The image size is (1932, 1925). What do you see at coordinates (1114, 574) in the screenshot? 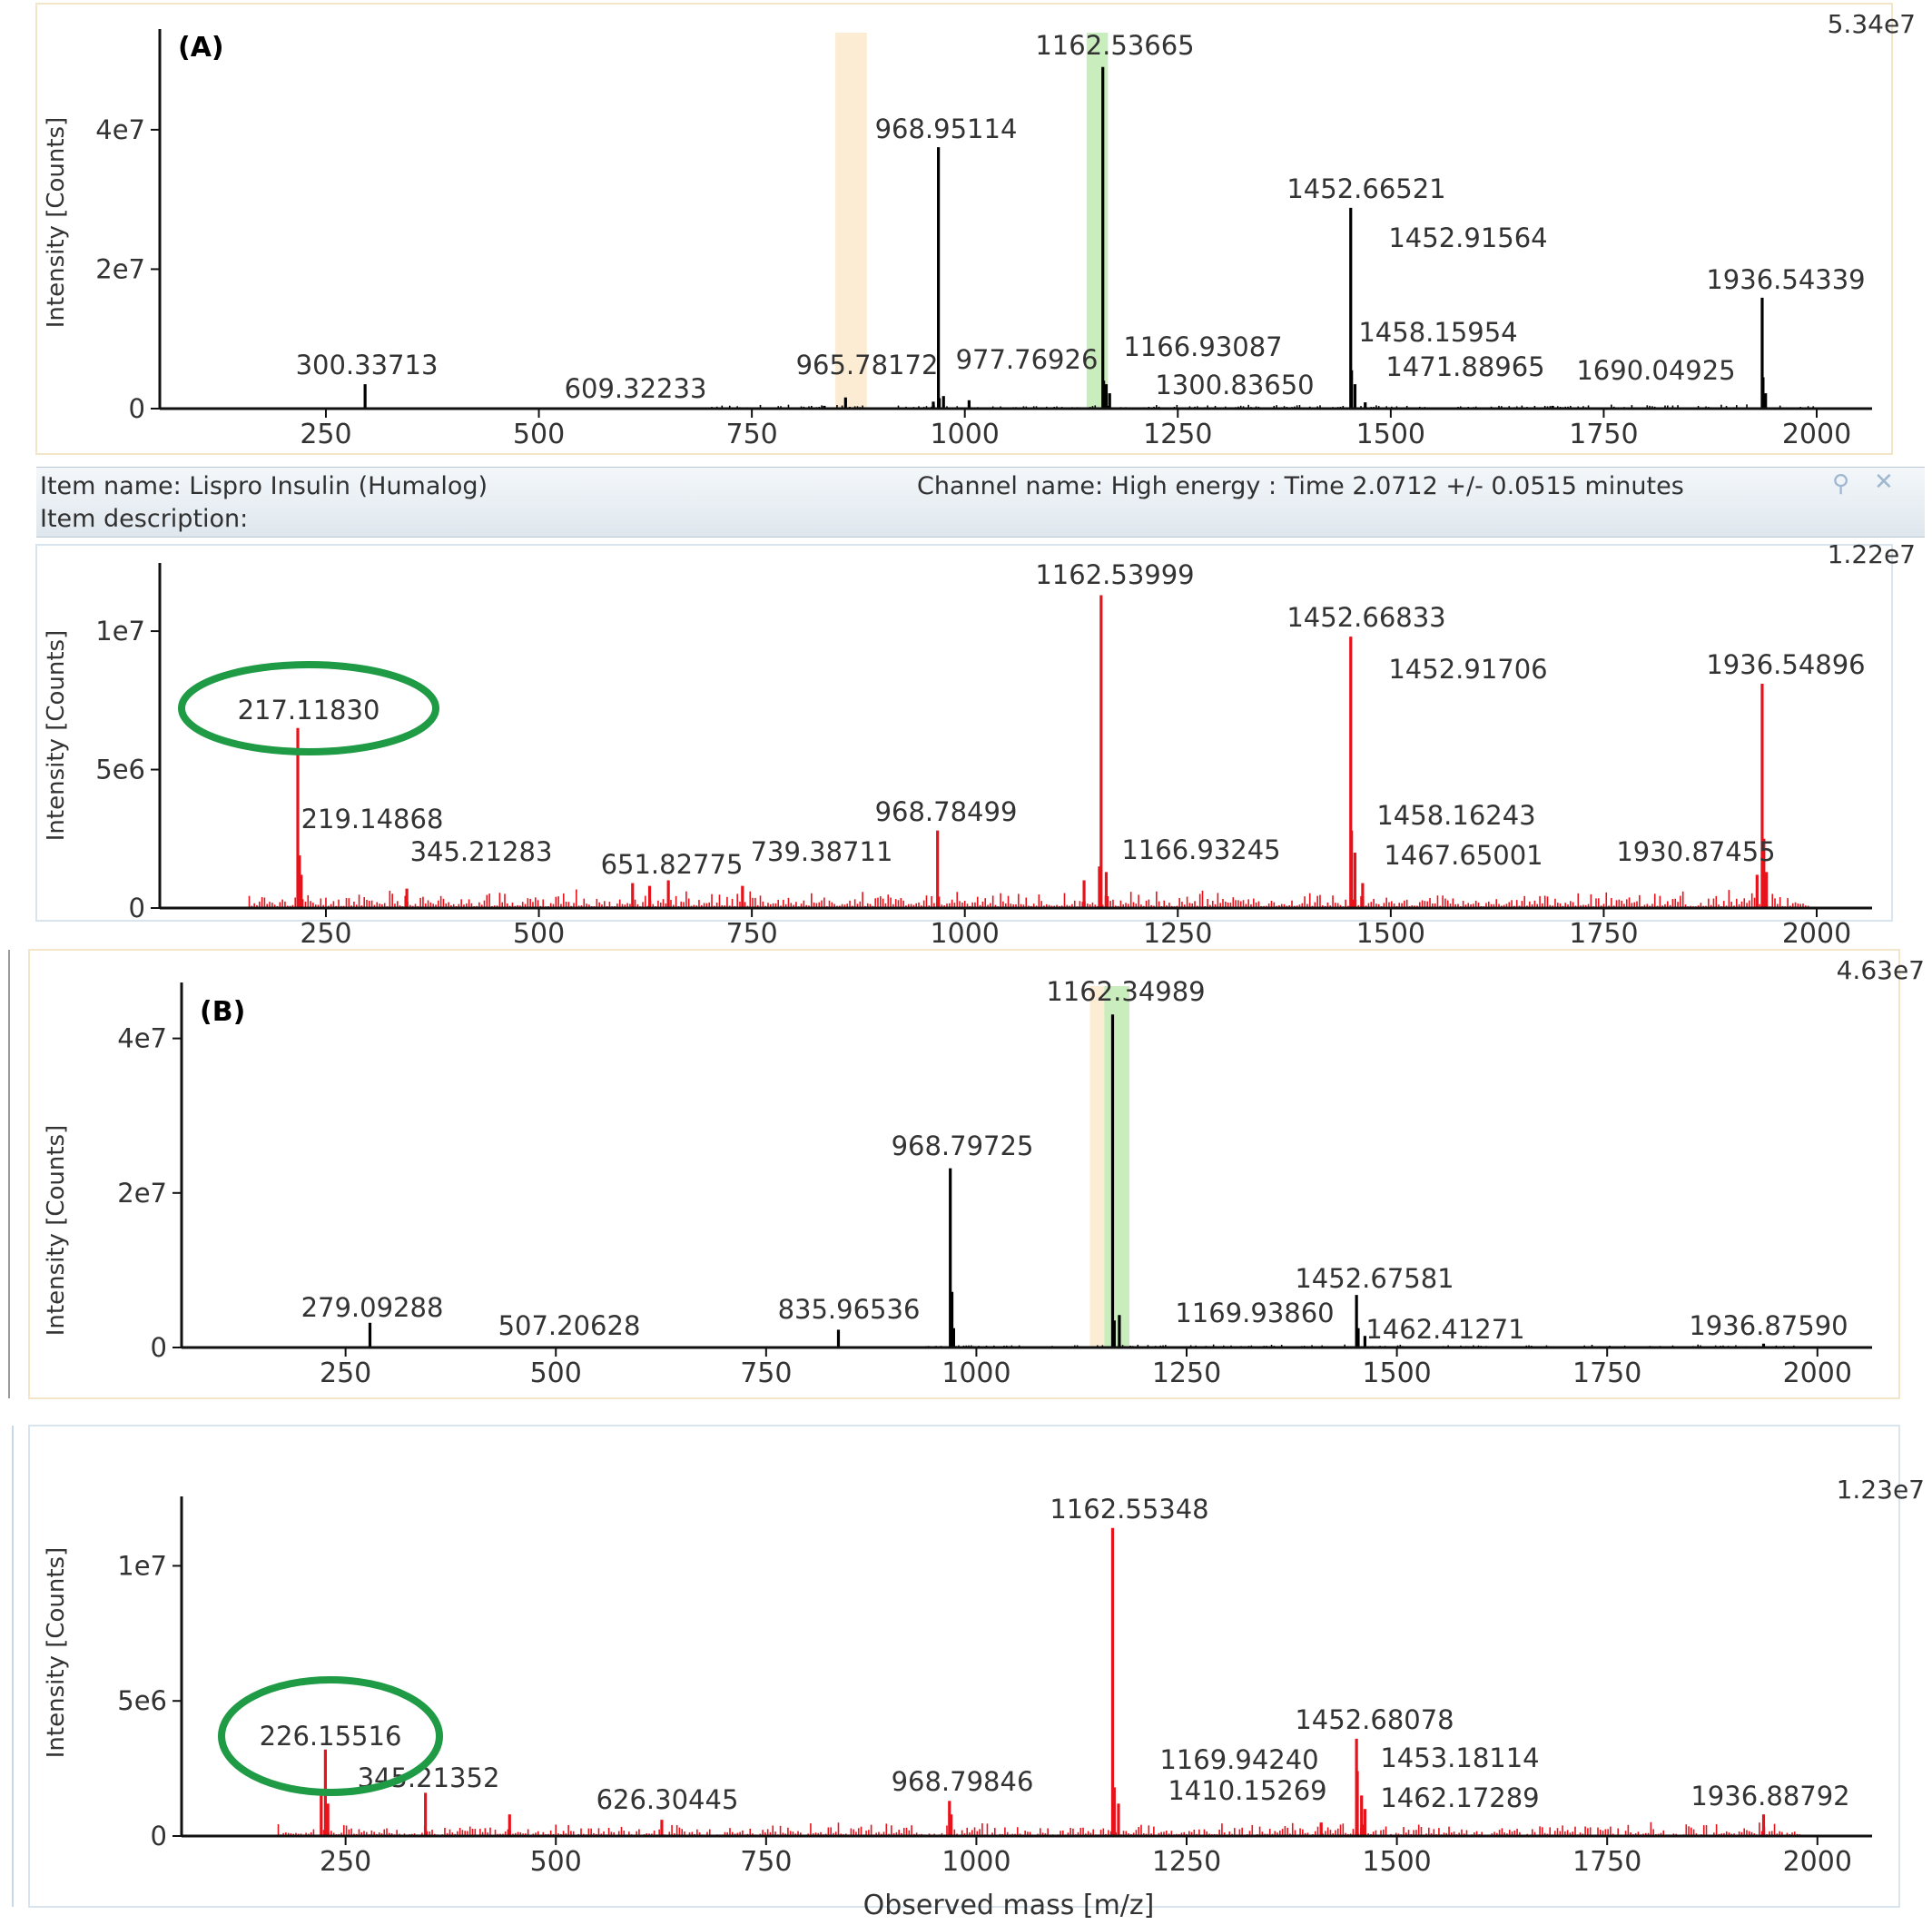
I see `peak-label: 1162.53999` at bounding box center [1114, 574].